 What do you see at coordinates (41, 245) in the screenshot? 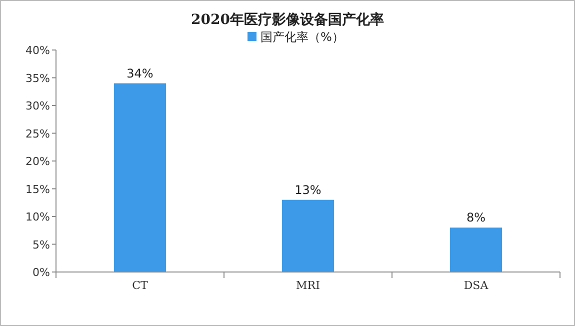
I see `y-tick-label: 5%` at bounding box center [41, 245].